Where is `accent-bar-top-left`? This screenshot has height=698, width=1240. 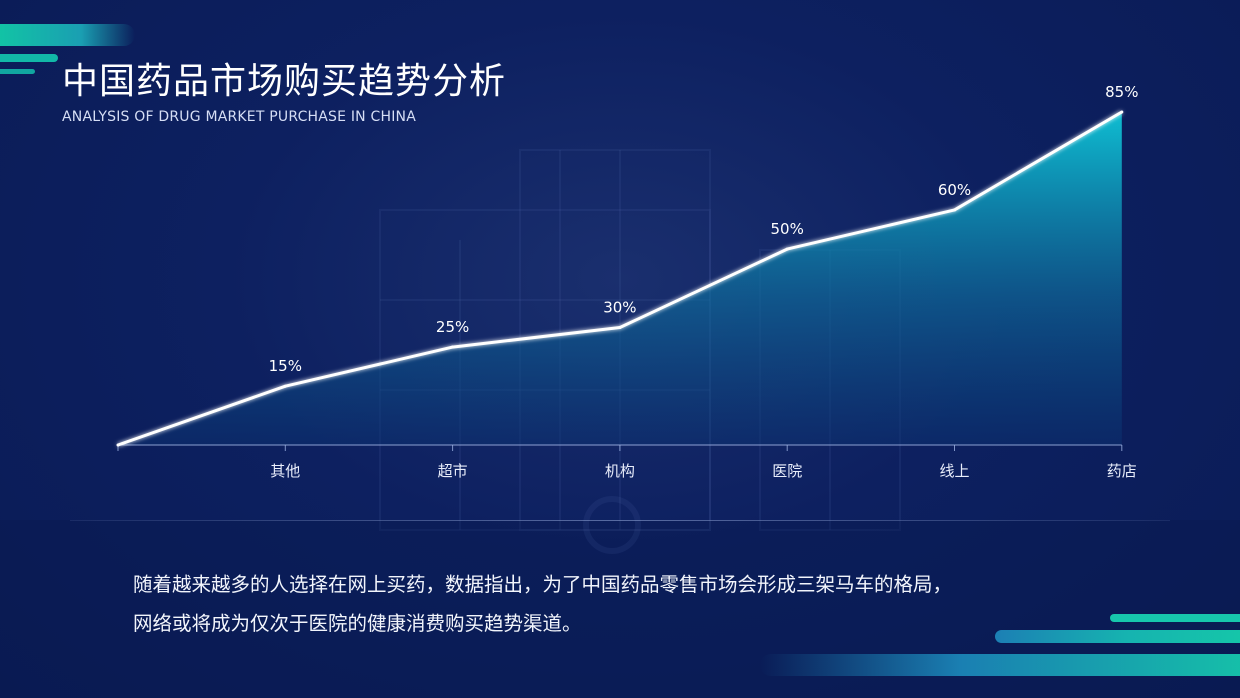
accent-bar-top-left is located at coordinates (67, 35).